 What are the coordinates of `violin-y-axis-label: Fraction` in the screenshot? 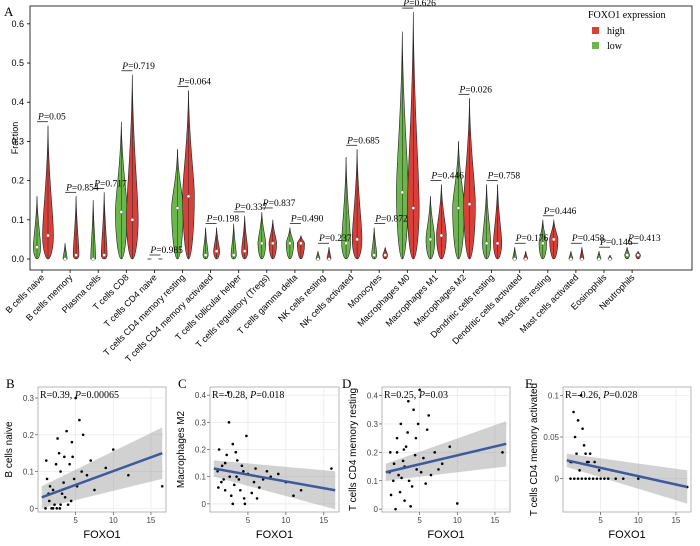 It's located at (15, 138).